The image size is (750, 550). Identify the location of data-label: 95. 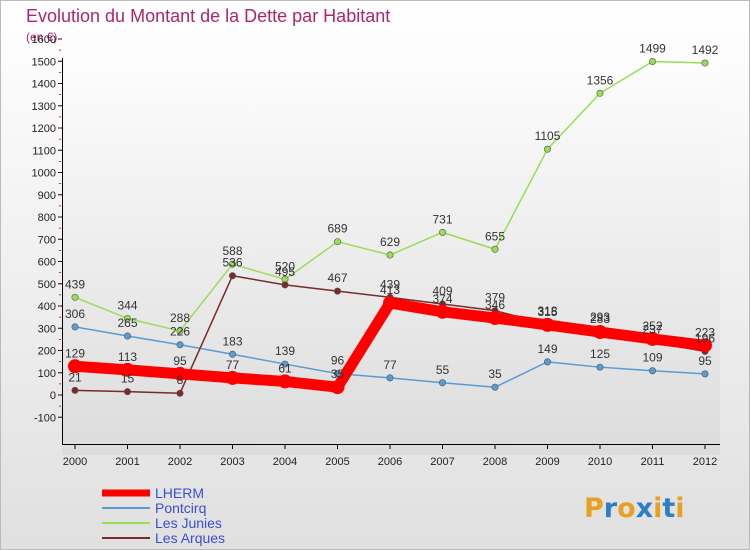
(705, 361).